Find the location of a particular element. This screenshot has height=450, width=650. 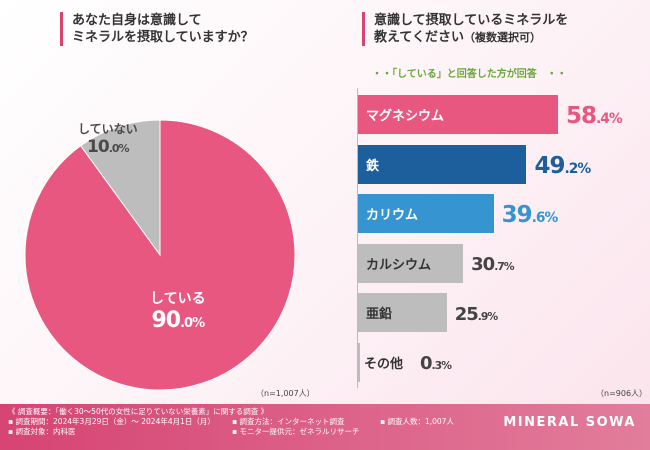

survey-overview-title: 《 調査概要：「働く30〜50代の女性に足りていない栄養素」に関する調査 》 is located at coordinates (138, 411).